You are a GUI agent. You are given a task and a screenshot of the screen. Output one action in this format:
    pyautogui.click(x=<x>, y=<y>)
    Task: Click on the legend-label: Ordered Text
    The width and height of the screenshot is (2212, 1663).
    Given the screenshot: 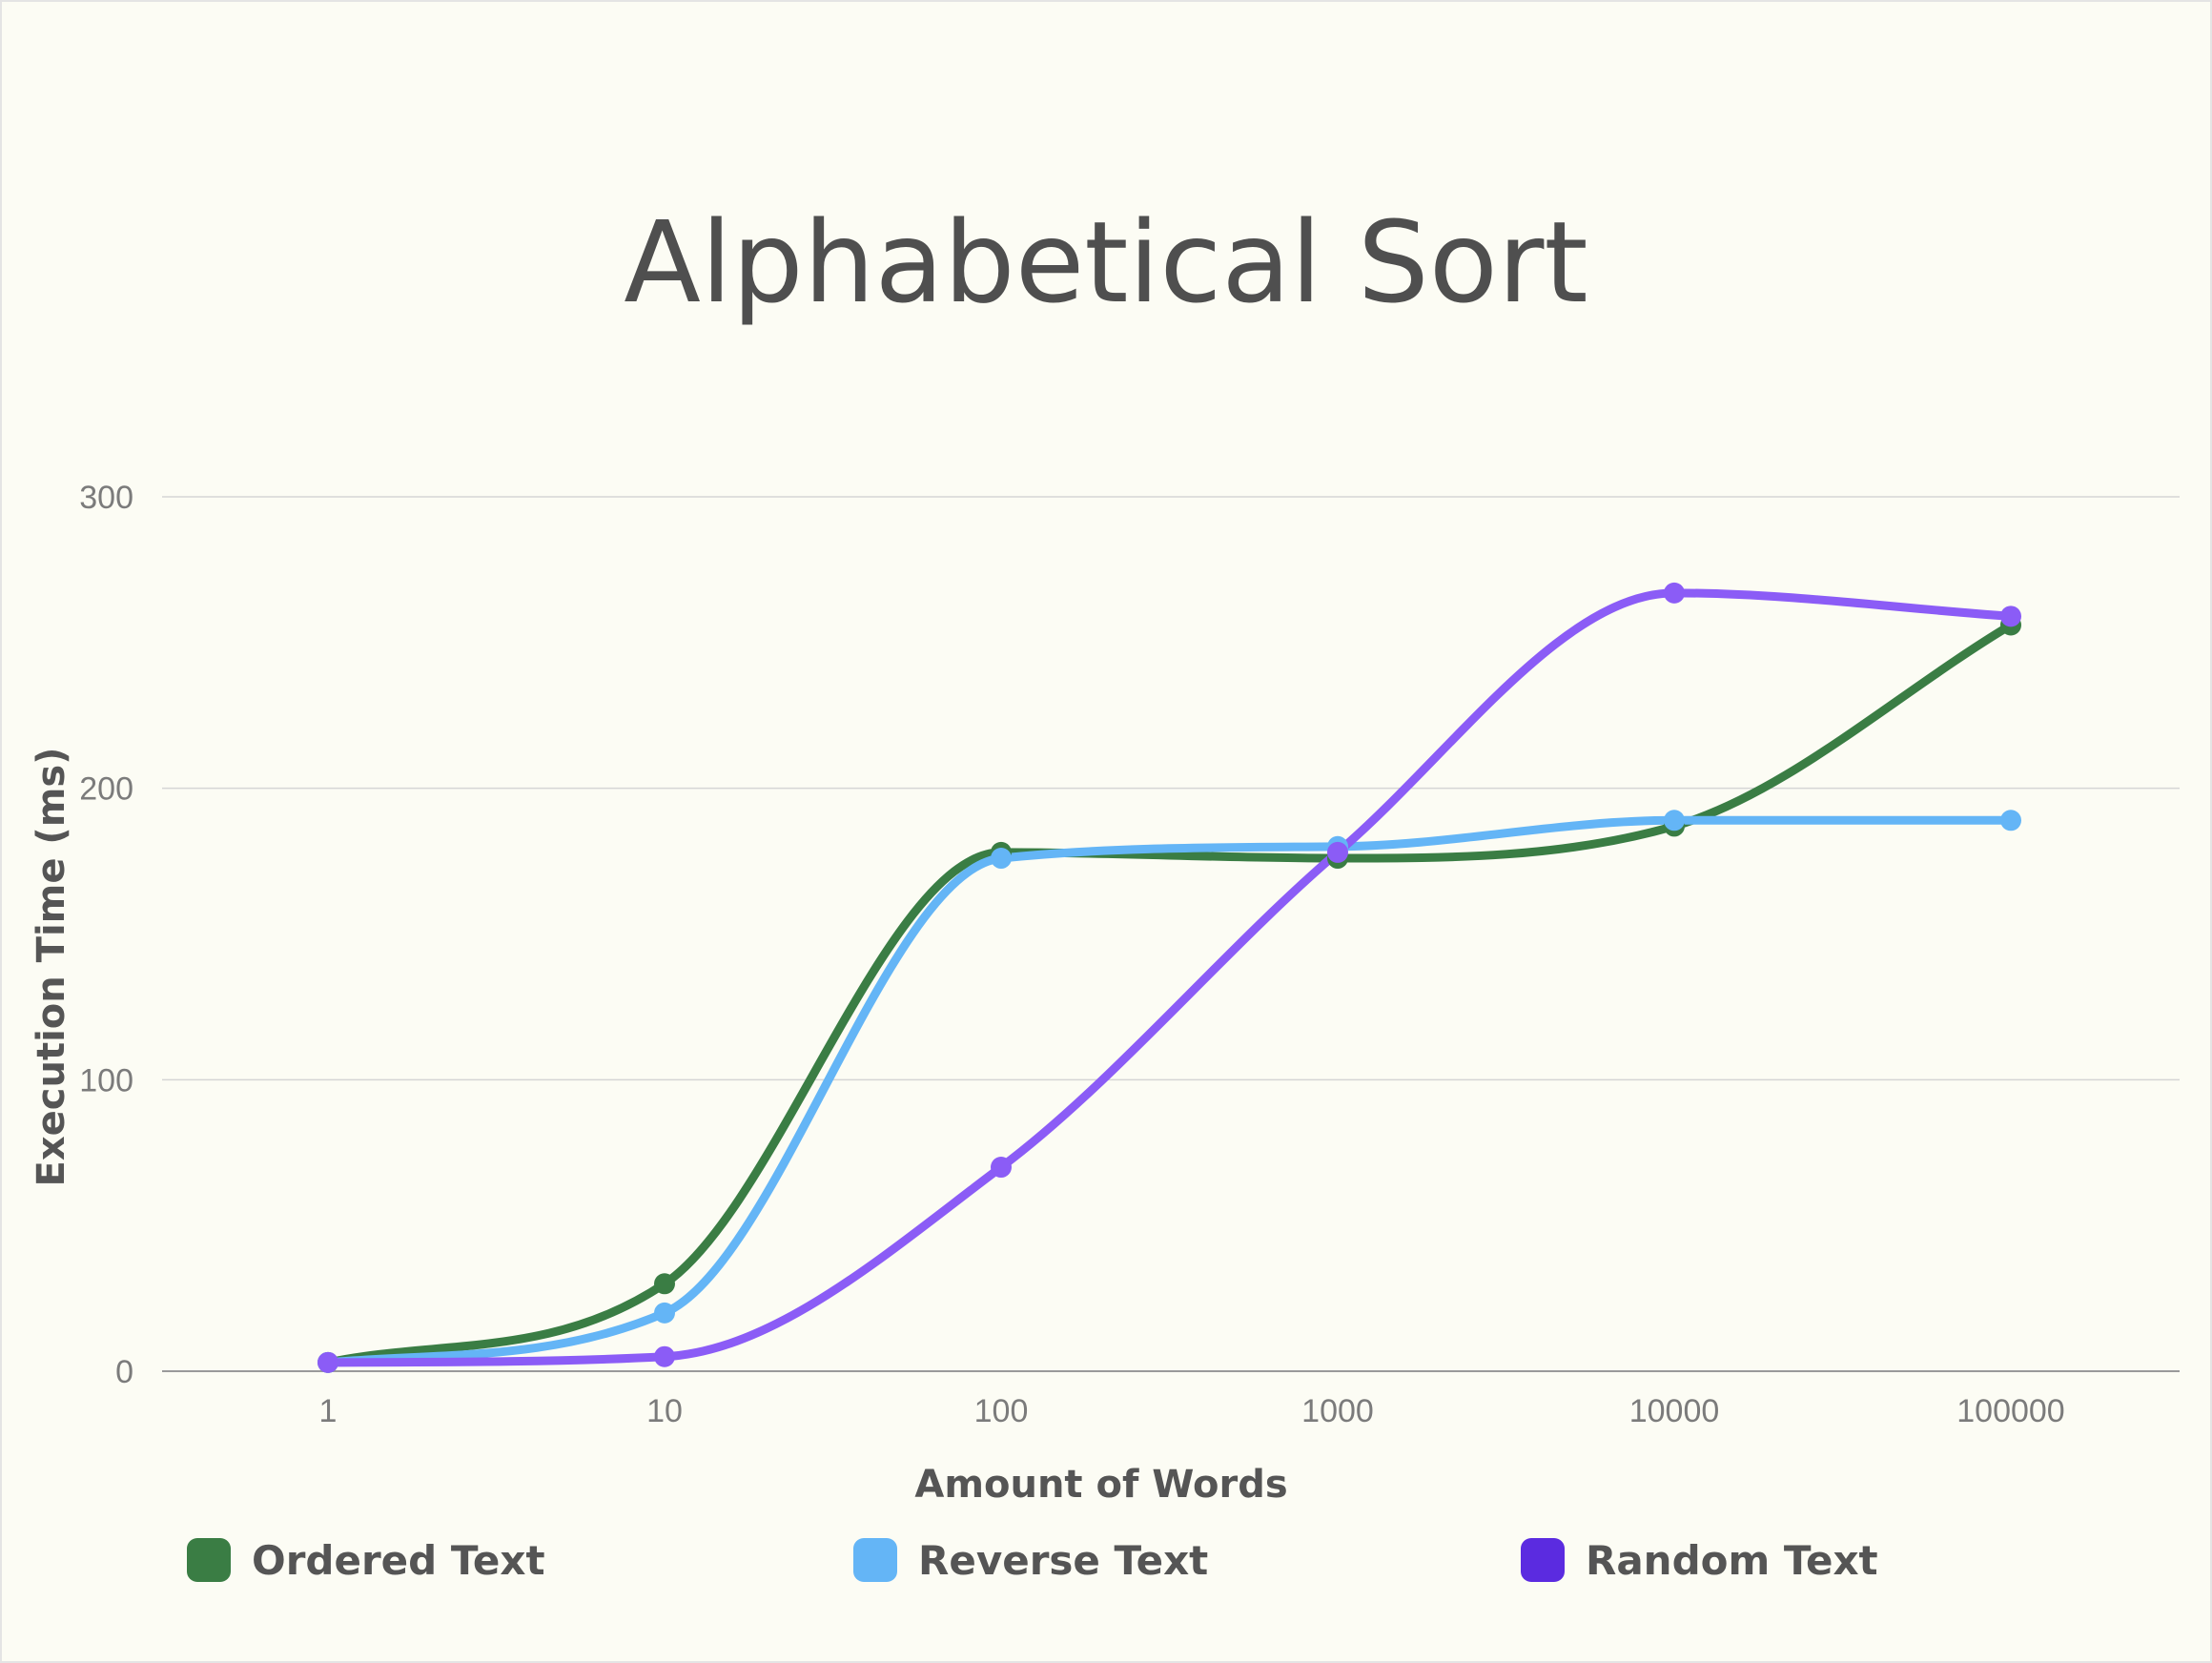 What is the action you would take?
    pyautogui.click(x=398, y=1560)
    